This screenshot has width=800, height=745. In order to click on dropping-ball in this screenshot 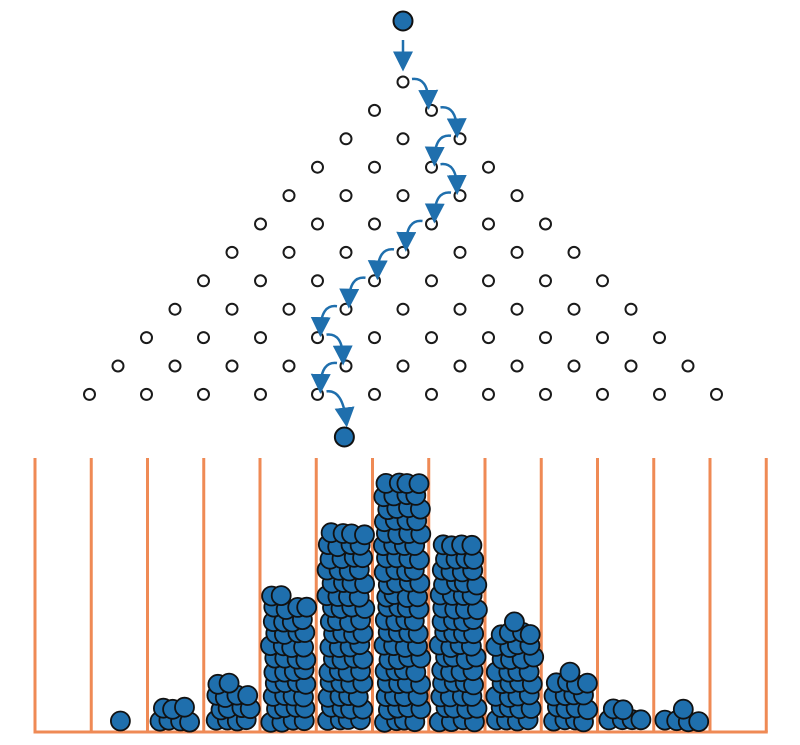, I will do `click(403, 21)`.